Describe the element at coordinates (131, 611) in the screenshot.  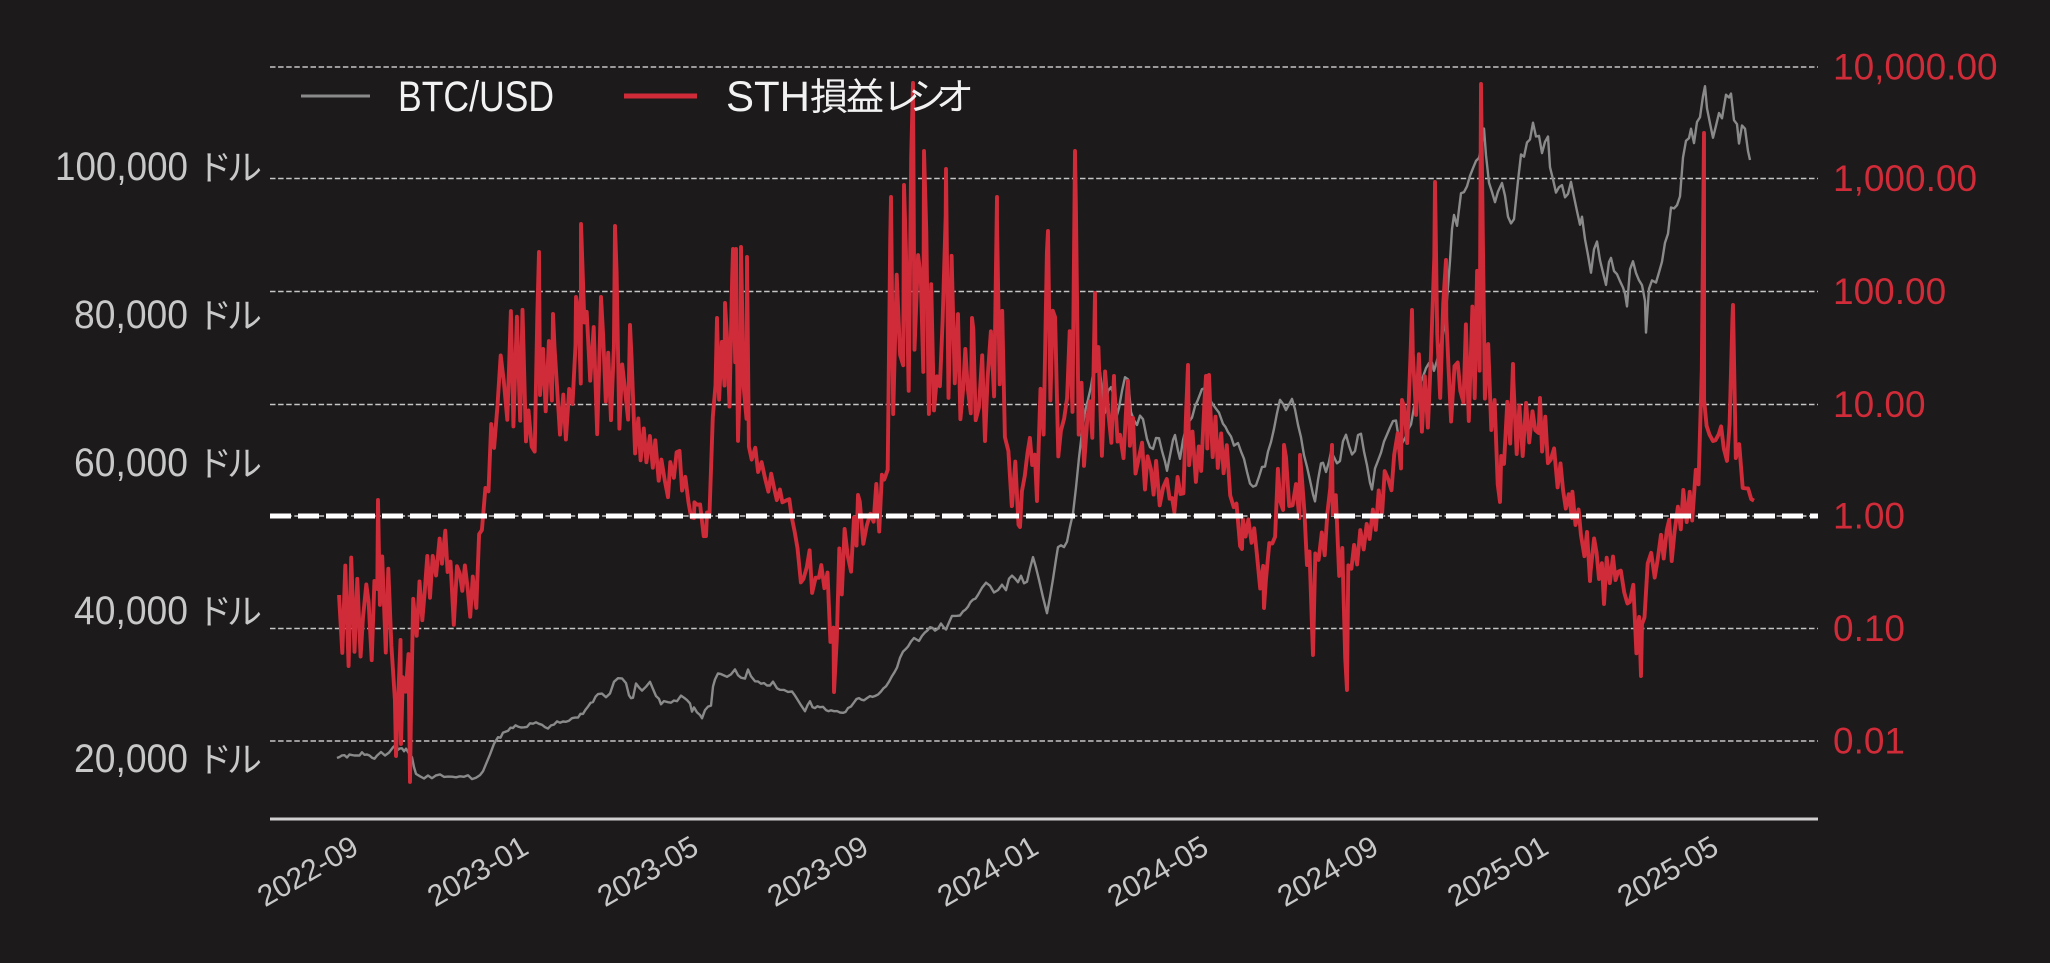
I see `svg-text: 40,000` at that location.